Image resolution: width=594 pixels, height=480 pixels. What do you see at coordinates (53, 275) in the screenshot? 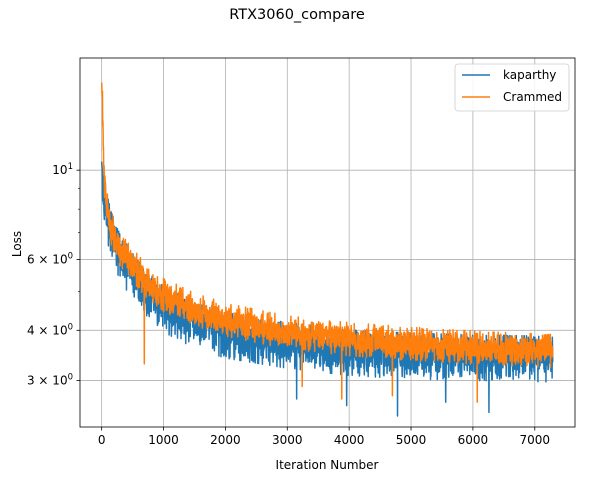
I see `y-axis: 101 6 × 100 4 × 100 3 × 100` at bounding box center [53, 275].